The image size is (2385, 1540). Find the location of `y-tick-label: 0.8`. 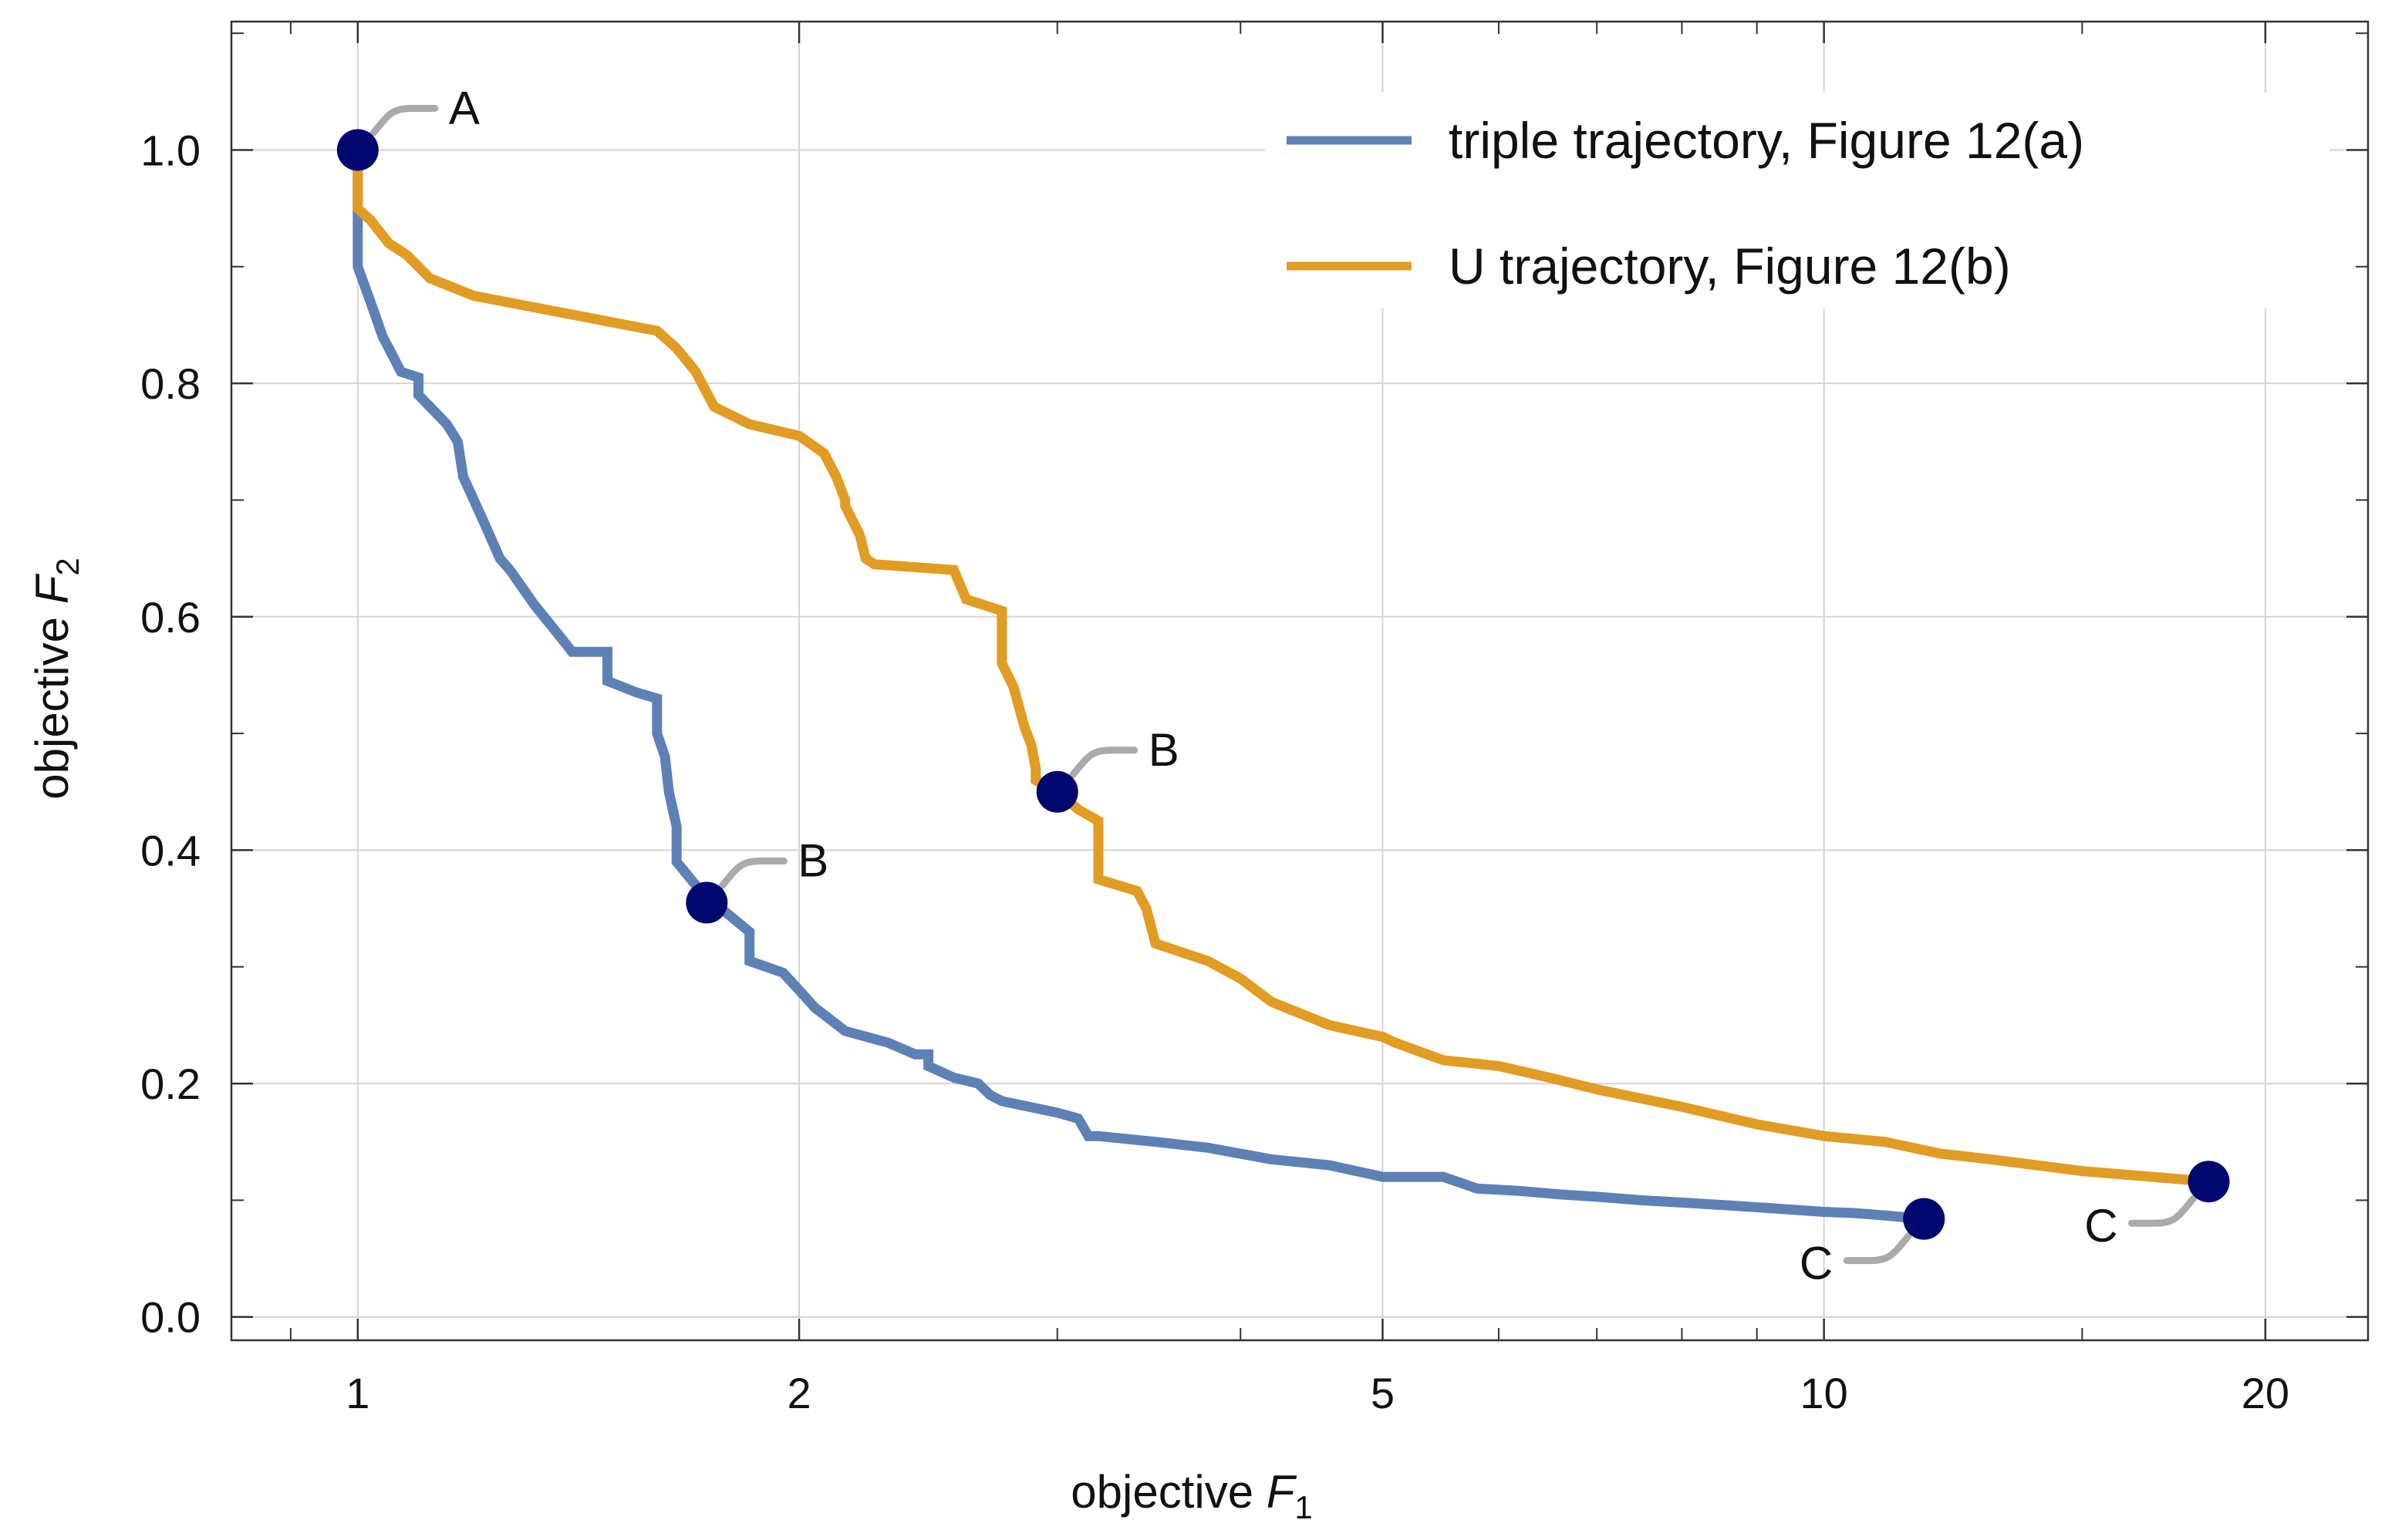

y-tick-label: 0.8 is located at coordinates (170, 384).